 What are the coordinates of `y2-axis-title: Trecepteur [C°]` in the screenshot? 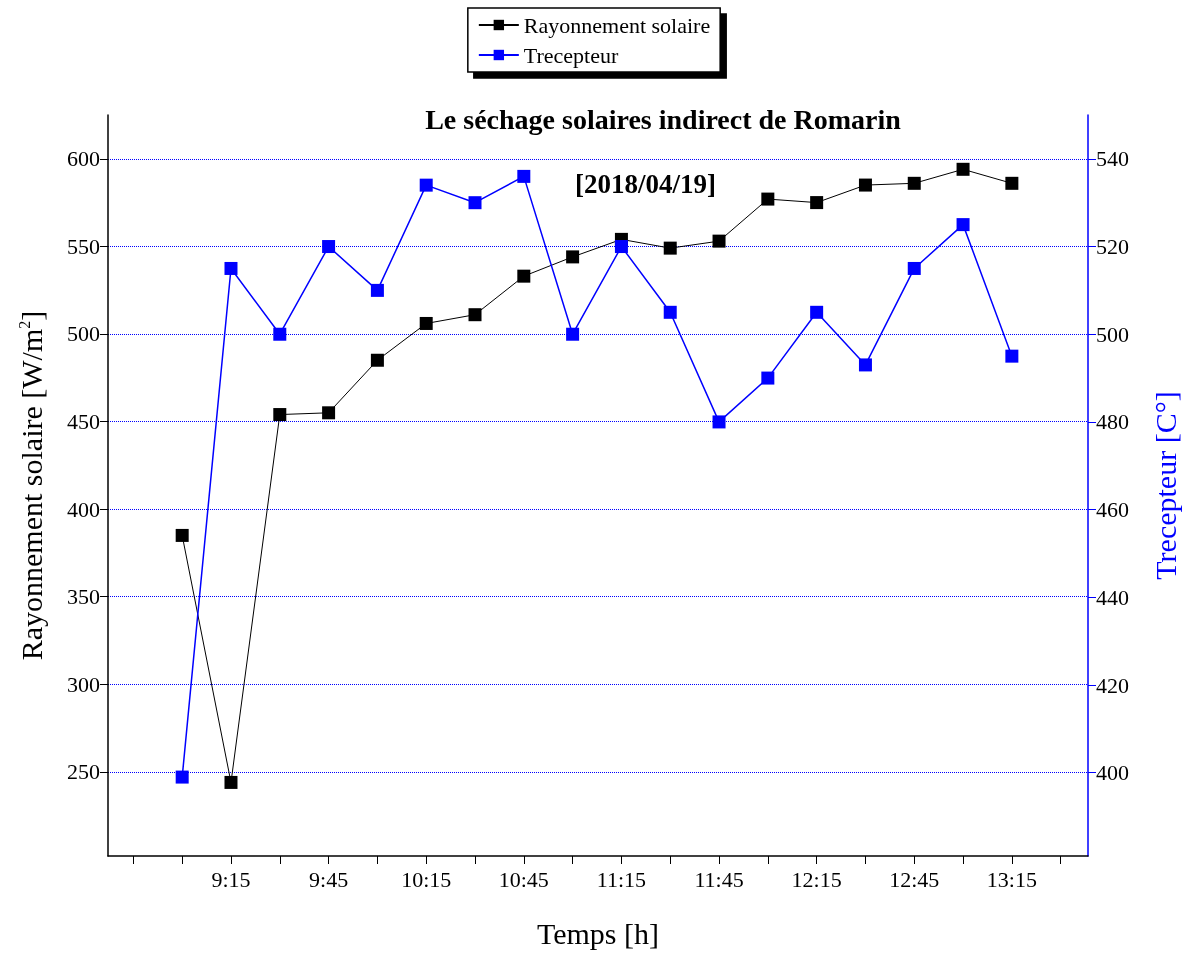 It's located at (1165, 485).